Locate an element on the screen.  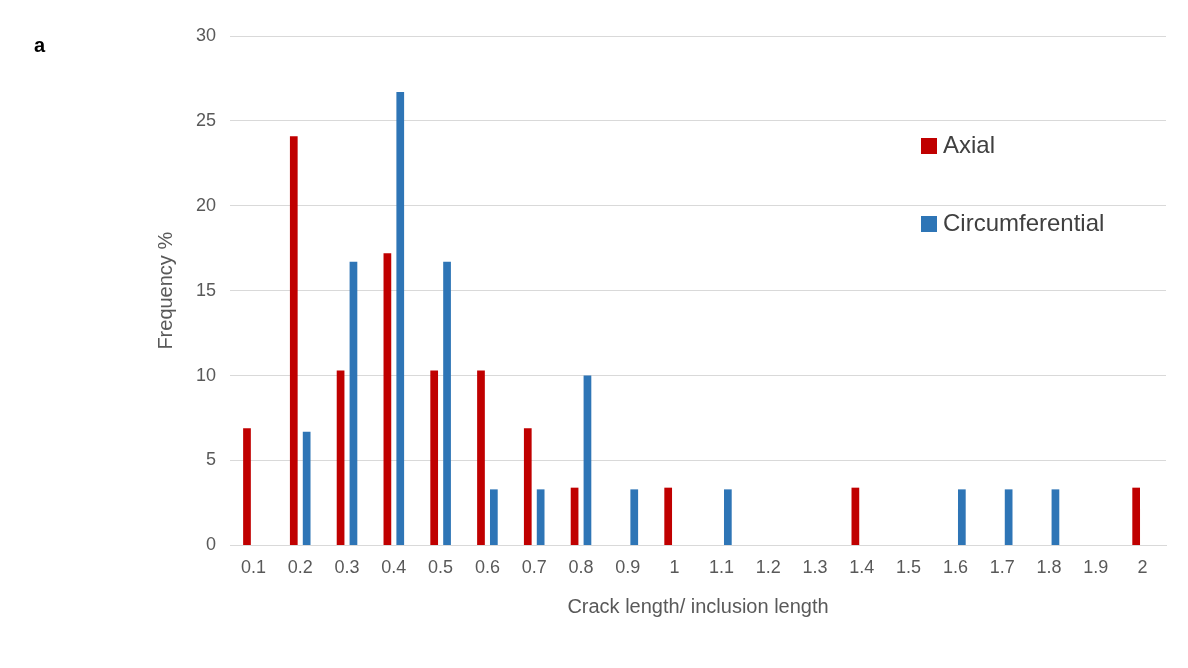
x-tick-label: 0.3 is located at coordinates (347, 567).